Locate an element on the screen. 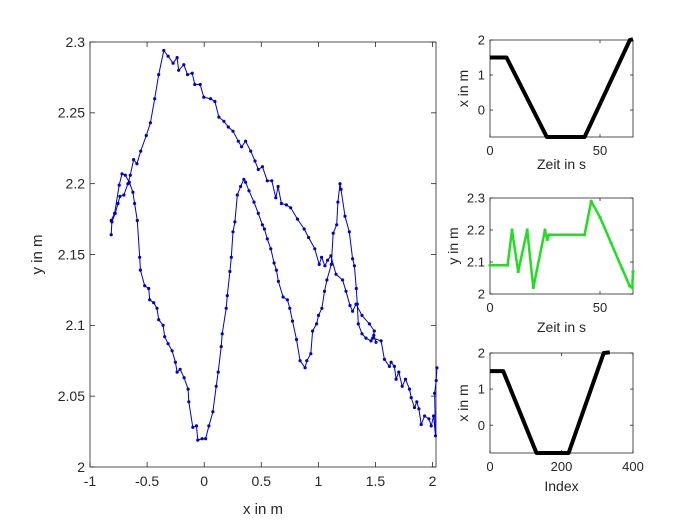 The height and width of the screenshot is (525, 700). y-tick-label: 0 is located at coordinates (481, 110).